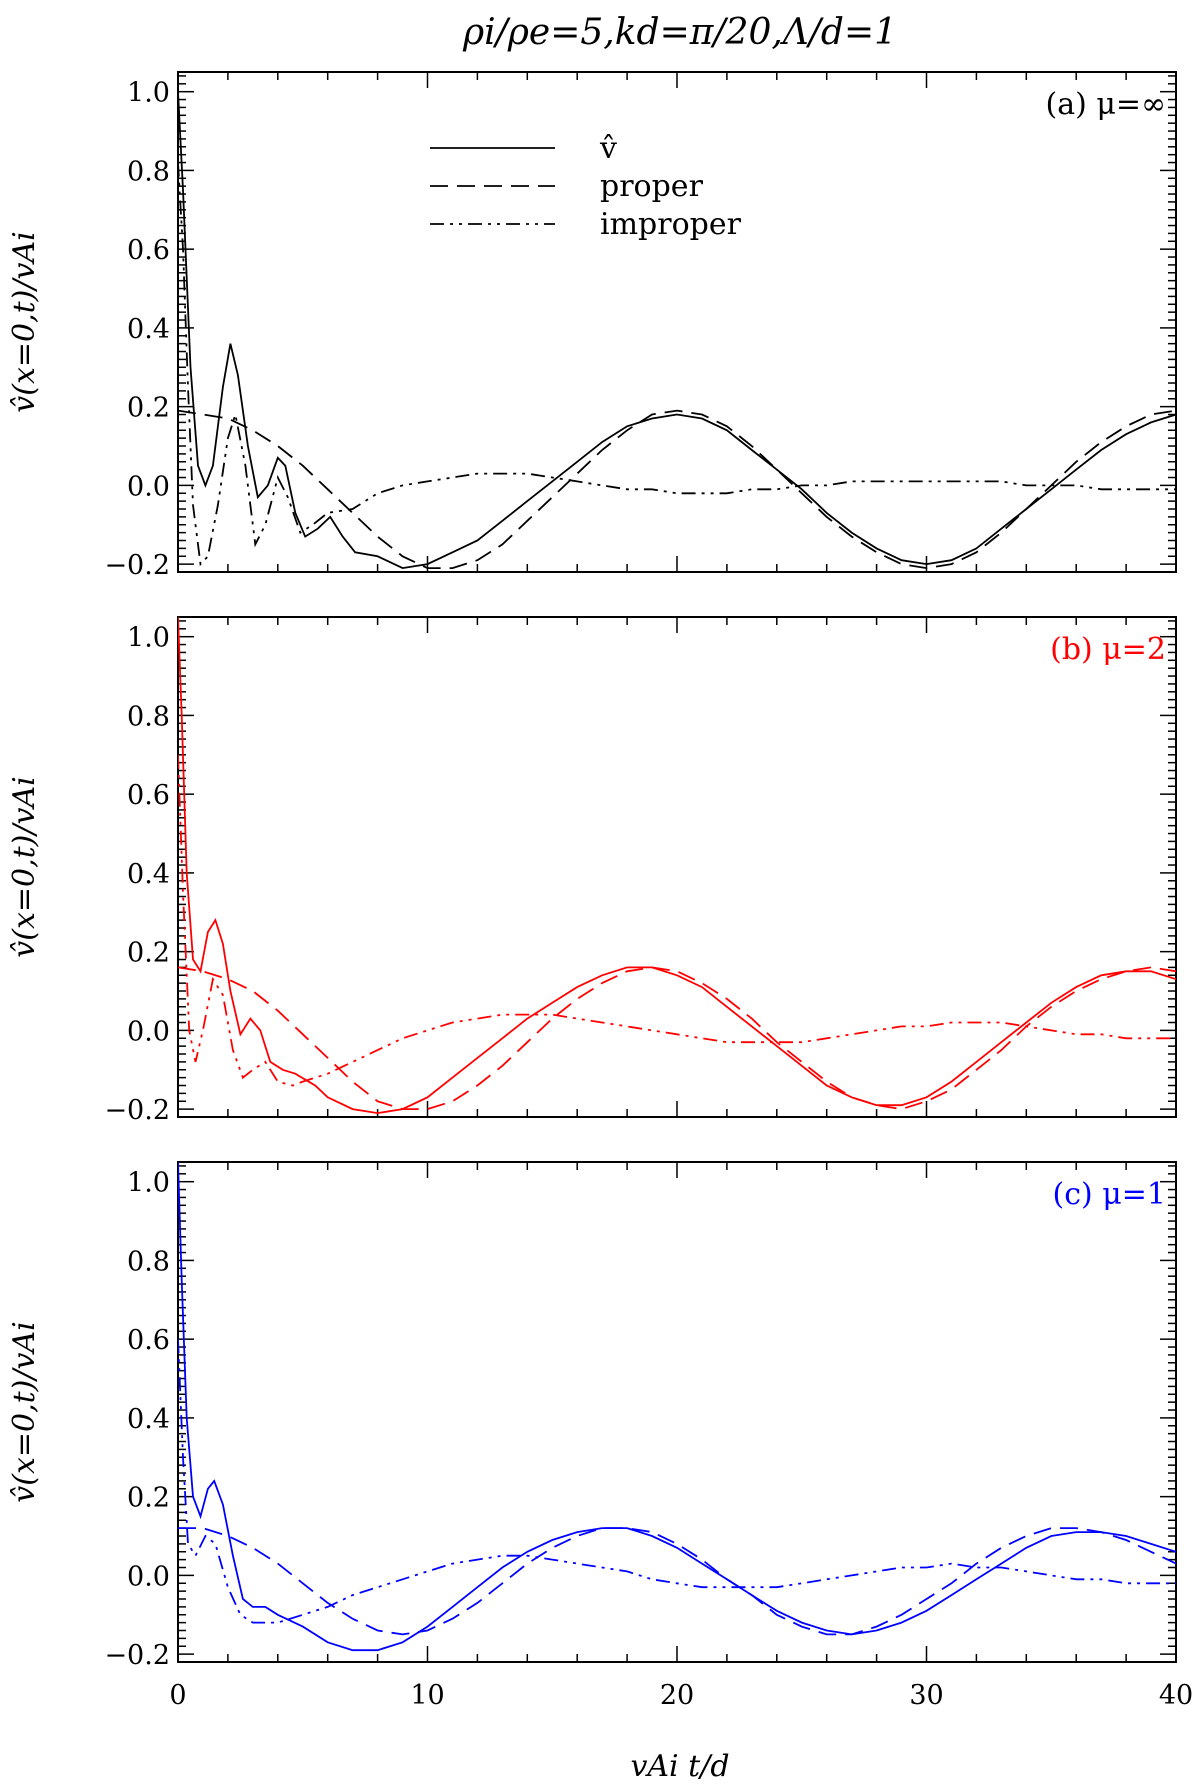 The image size is (1200, 1790). I want to click on figure-title: ρi/ρe=5,kd=π/20,Λ/d=1, so click(679, 32).